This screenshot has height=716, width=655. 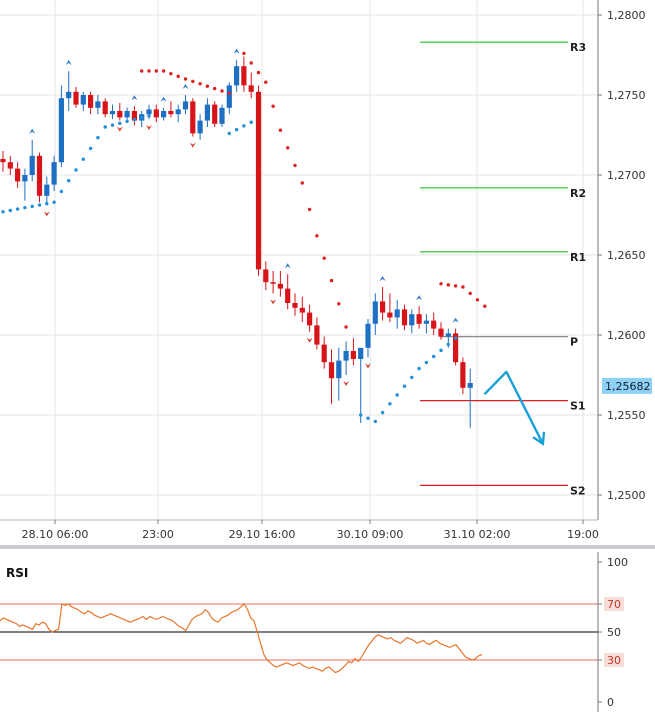 What do you see at coordinates (626, 335) in the screenshot?
I see `price-tick-label: 1,2600` at bounding box center [626, 335].